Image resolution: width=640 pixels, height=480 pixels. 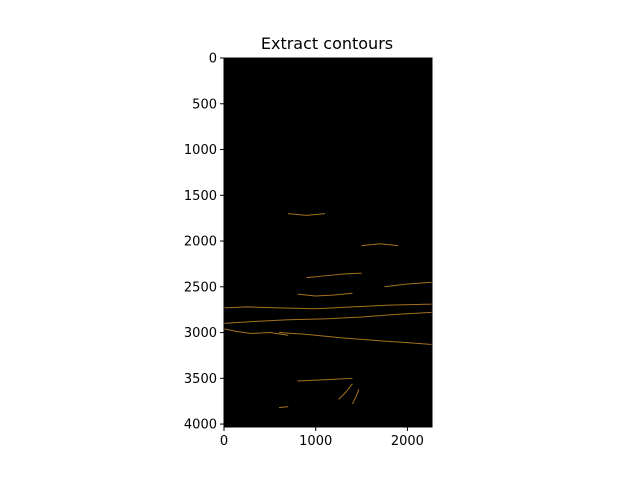 I want to click on y-tick-label: 4000, so click(x=200, y=425).